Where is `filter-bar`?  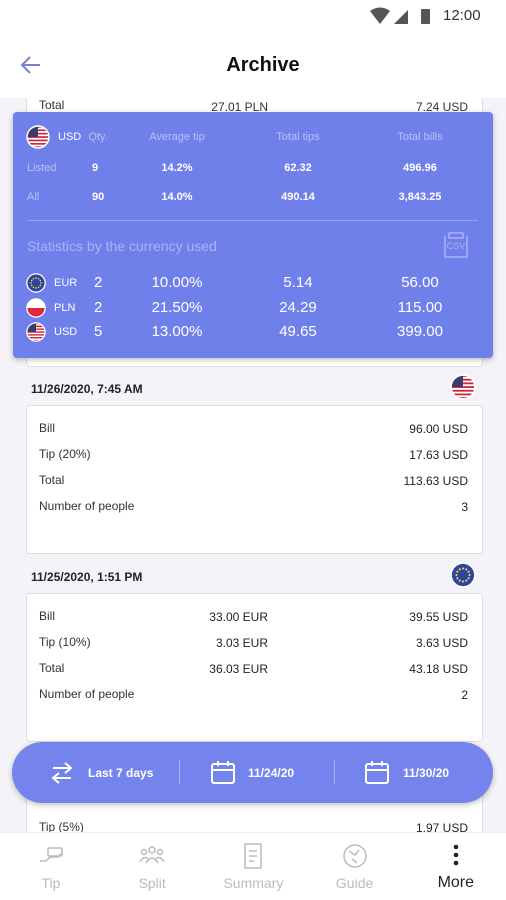 filter-bar is located at coordinates (252, 772).